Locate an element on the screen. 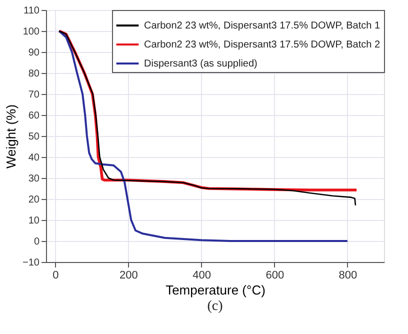  y-tick-label: 100 is located at coordinates (31, 32).